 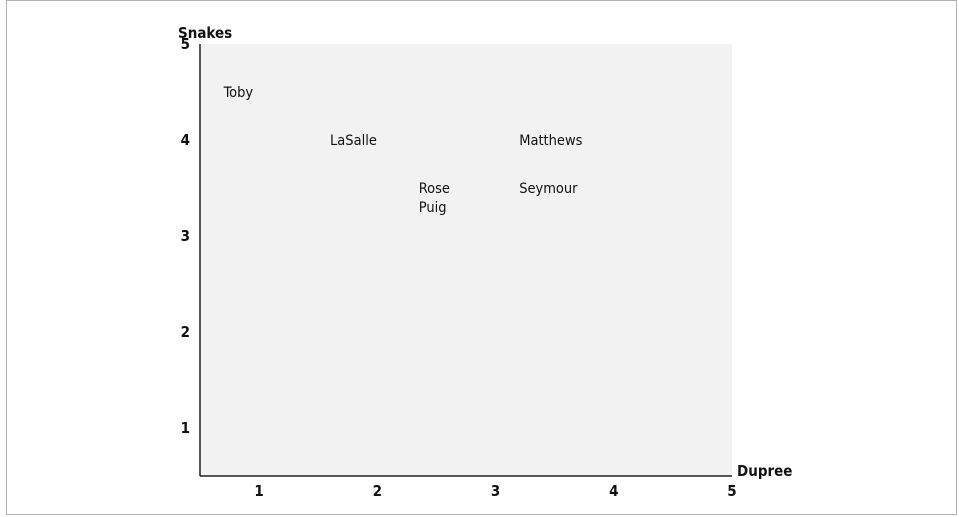 What do you see at coordinates (185, 332) in the screenshot?
I see `y-tick-label: 2` at bounding box center [185, 332].